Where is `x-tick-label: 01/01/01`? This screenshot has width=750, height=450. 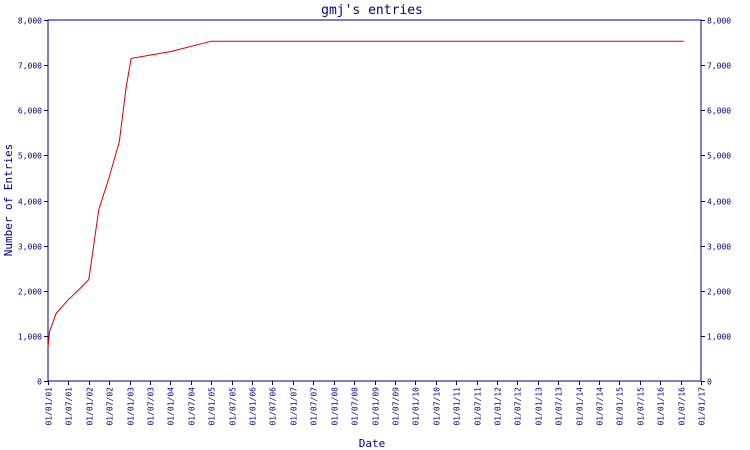
x-tick-label: 01/01/01 is located at coordinates (49, 406).